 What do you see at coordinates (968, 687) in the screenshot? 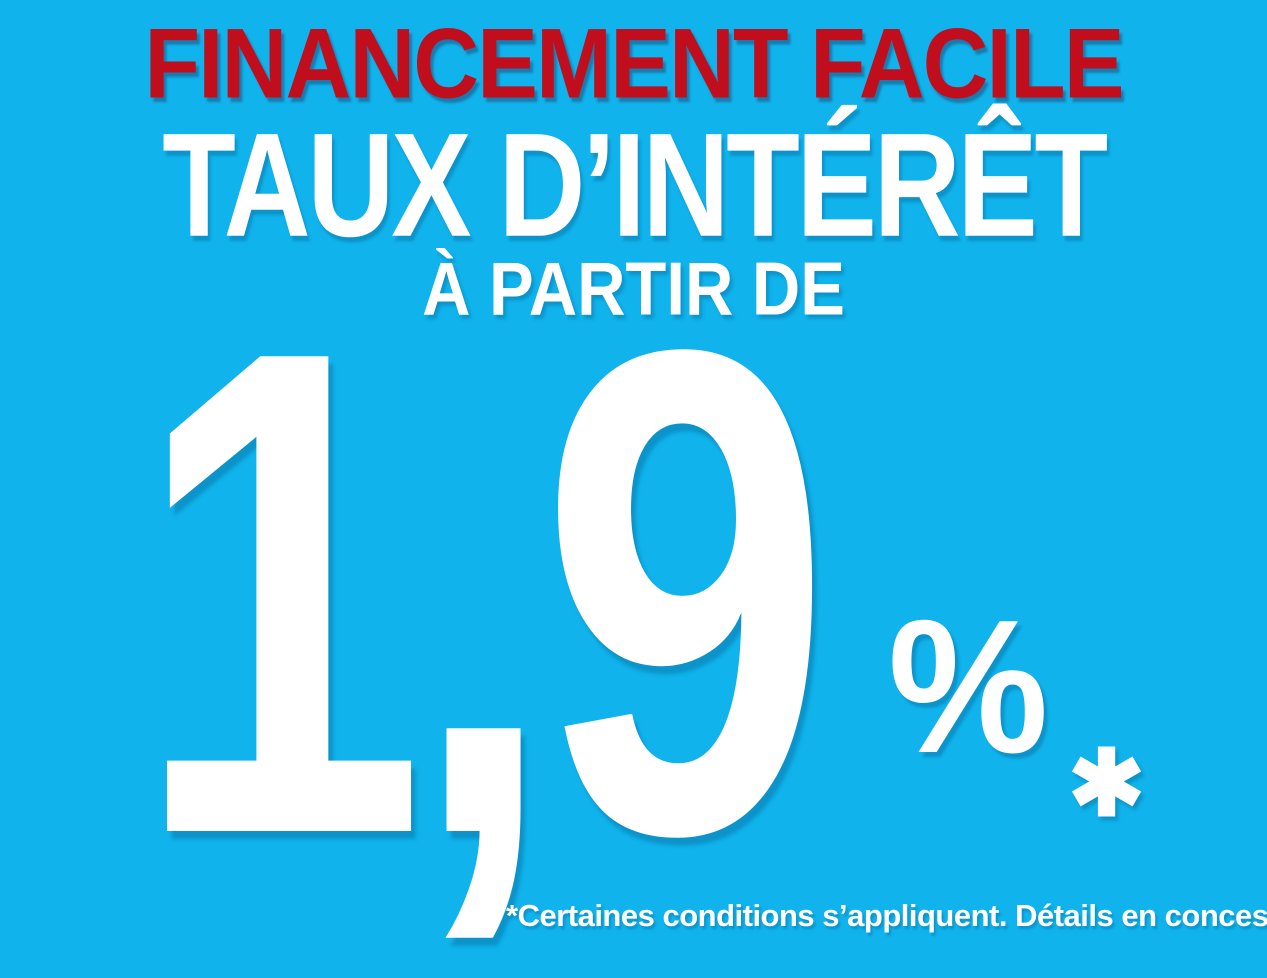
I see `percent-sign: %` at bounding box center [968, 687].